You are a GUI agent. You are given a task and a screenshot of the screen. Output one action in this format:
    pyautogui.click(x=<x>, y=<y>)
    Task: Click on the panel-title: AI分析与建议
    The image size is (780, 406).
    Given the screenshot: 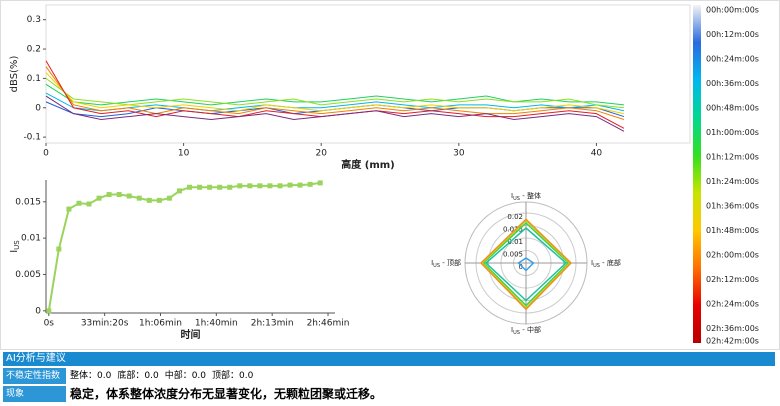 What is the action you would take?
    pyautogui.click(x=389, y=359)
    